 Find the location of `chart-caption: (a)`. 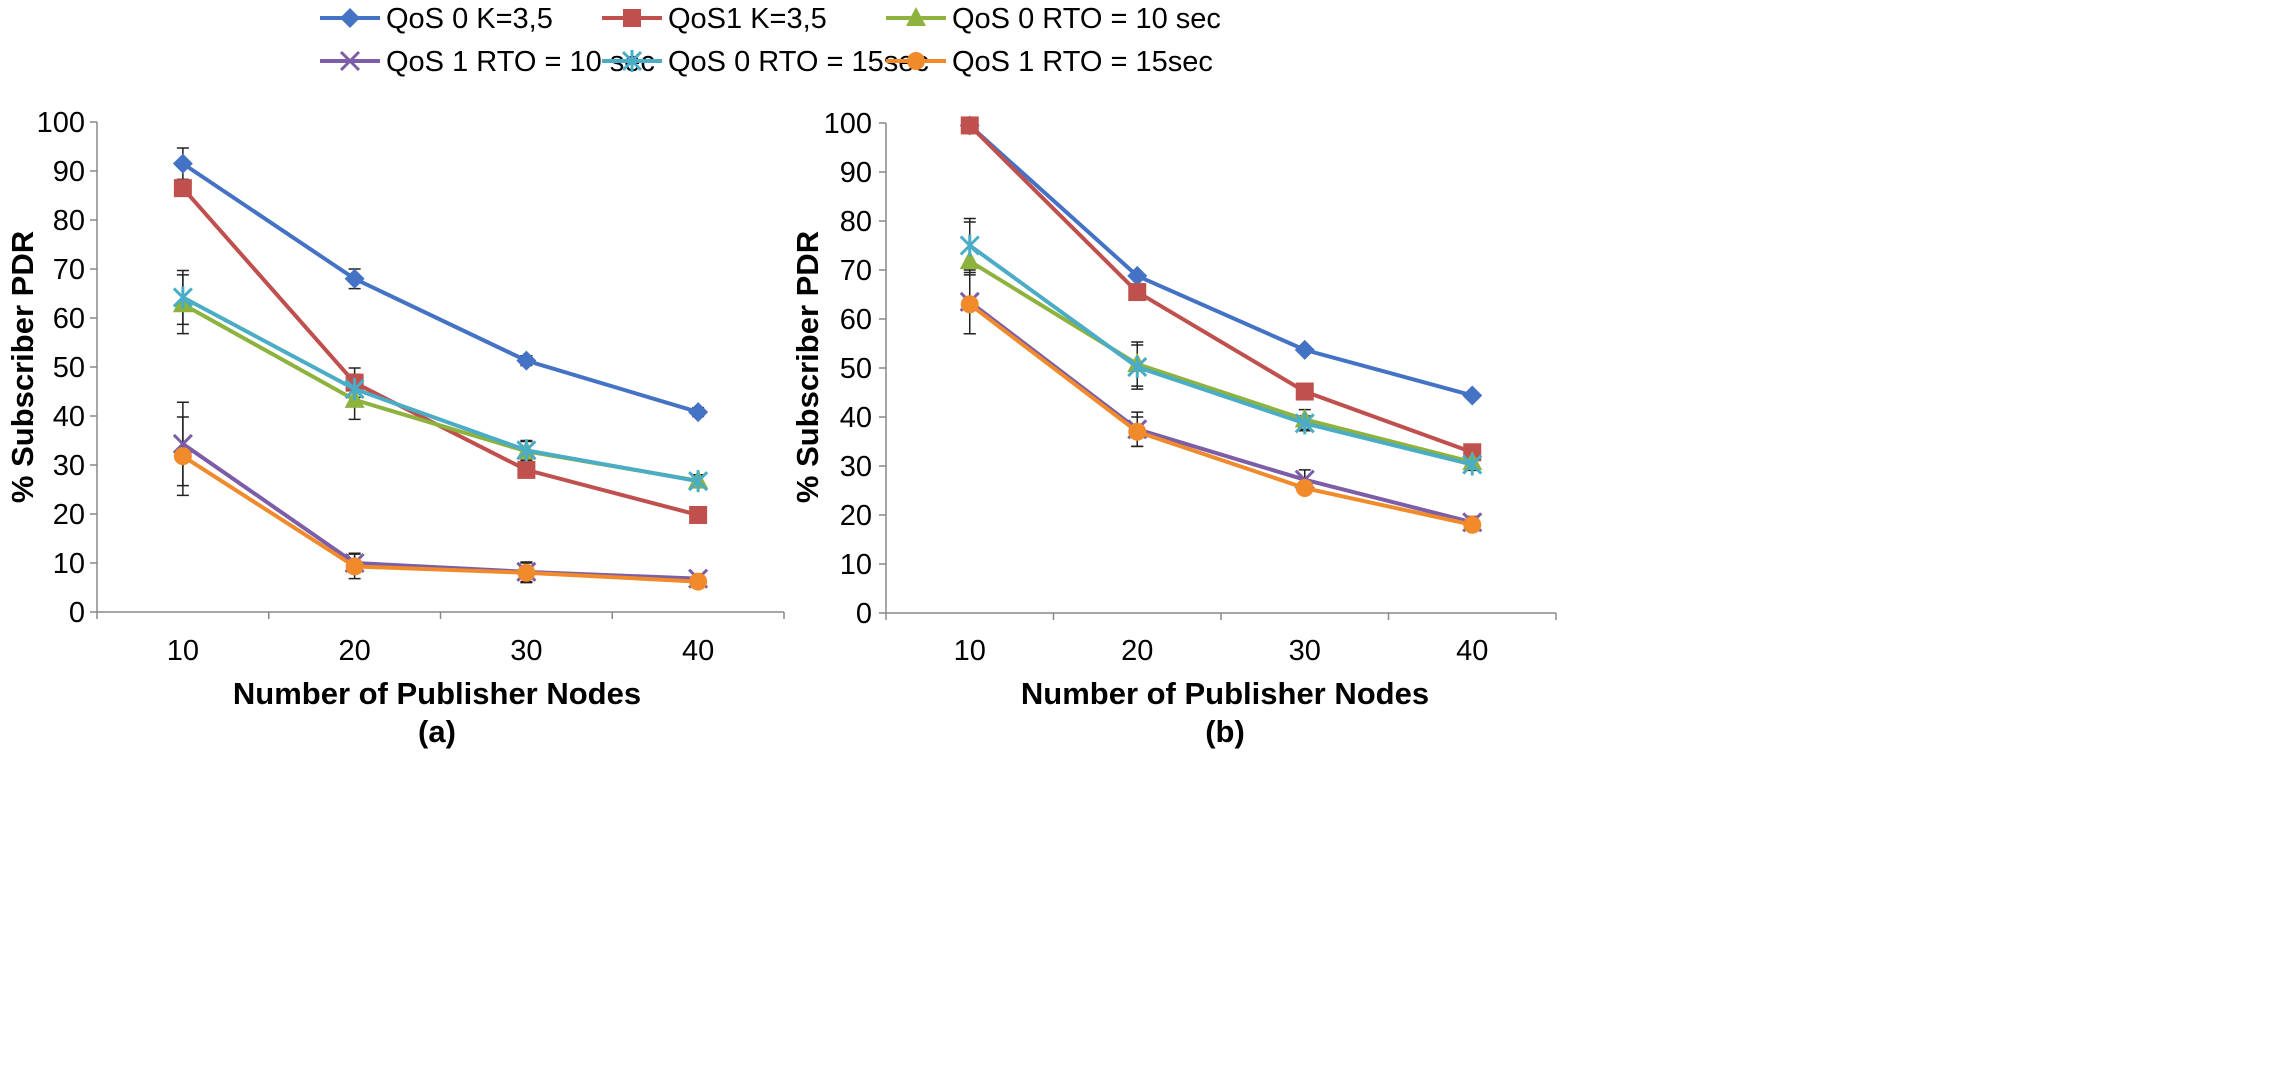

chart-caption: (a) is located at coordinates (437, 731).